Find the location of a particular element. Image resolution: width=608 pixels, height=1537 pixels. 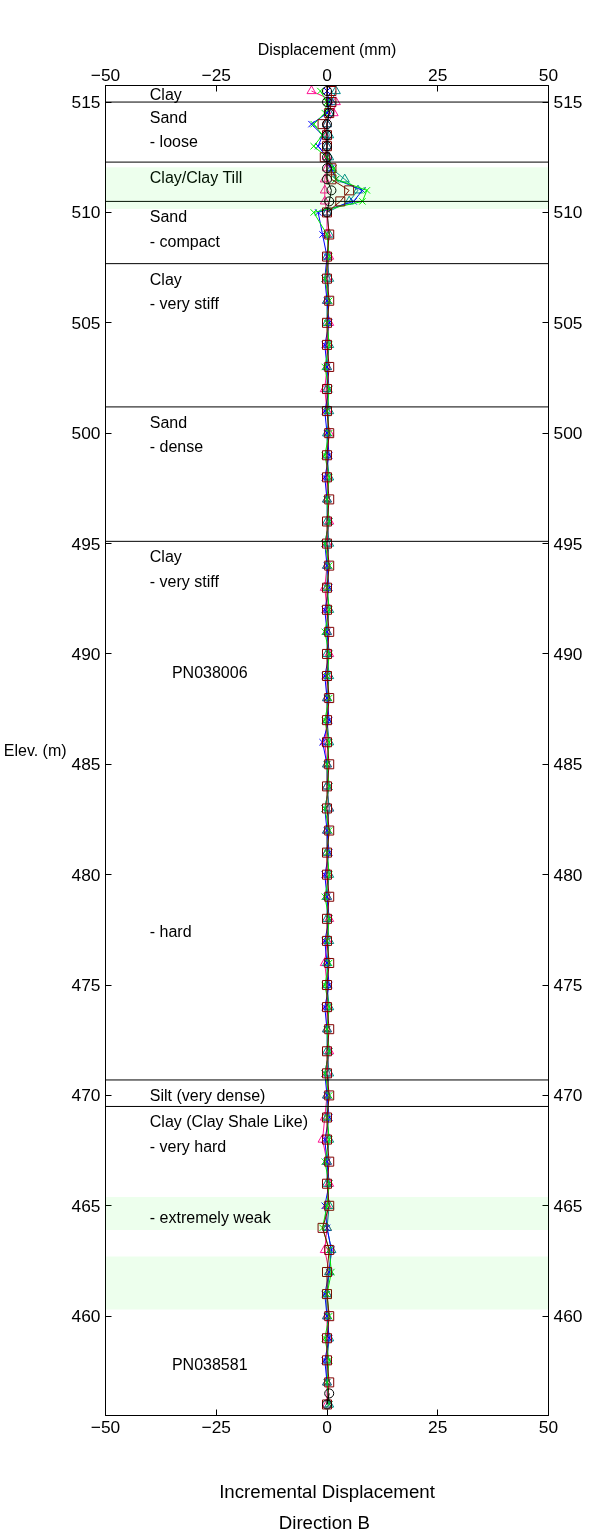

x-tick-label: 0 is located at coordinates (327, 1426).